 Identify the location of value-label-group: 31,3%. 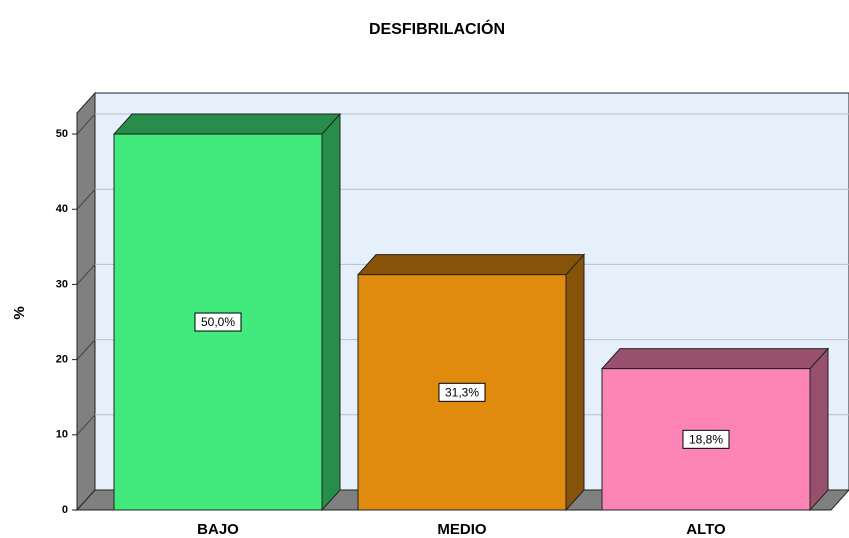
(462, 392).